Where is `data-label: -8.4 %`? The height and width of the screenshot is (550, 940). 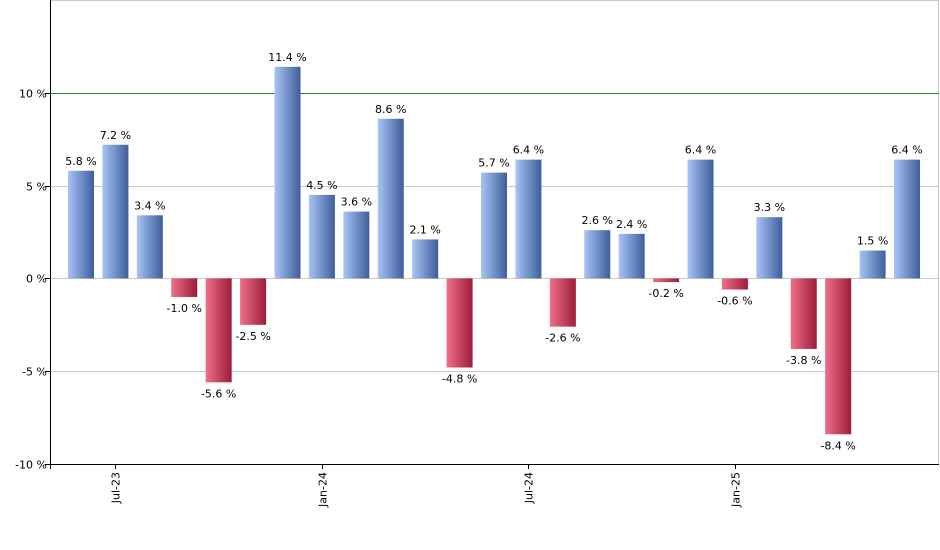 data-label: -8.4 % is located at coordinates (837, 445).